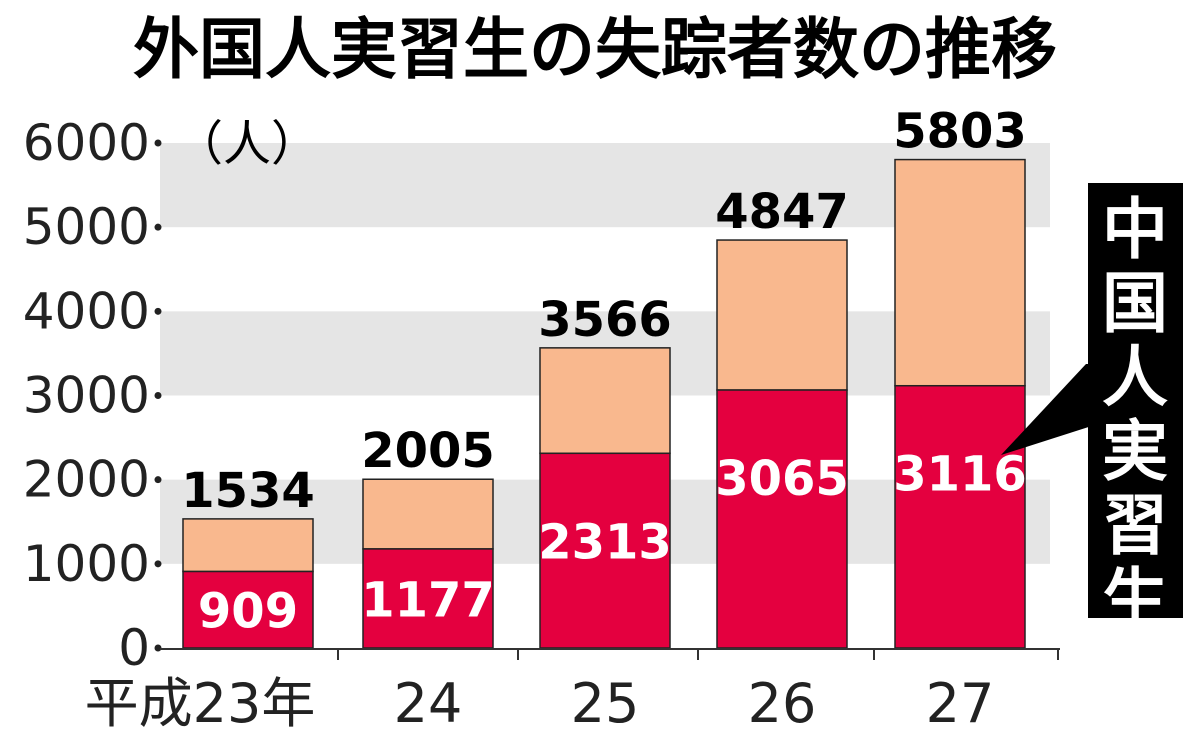 This screenshot has height=732, width=1190. I want to click on y-axis: 0 1000 2000 3000 4000 5000 6000, so click(92, 395).